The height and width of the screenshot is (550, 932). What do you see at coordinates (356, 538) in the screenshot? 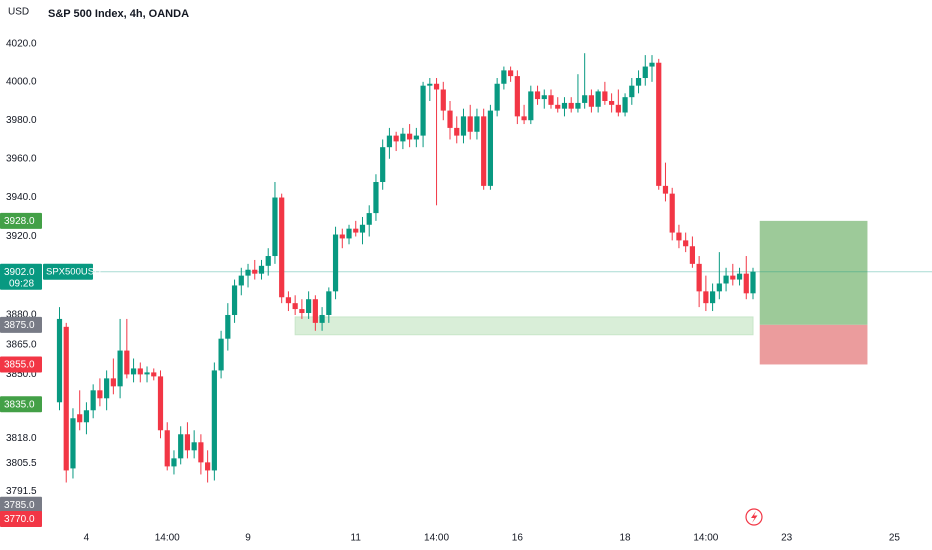
I see `x-tick-label: 11` at bounding box center [356, 538].